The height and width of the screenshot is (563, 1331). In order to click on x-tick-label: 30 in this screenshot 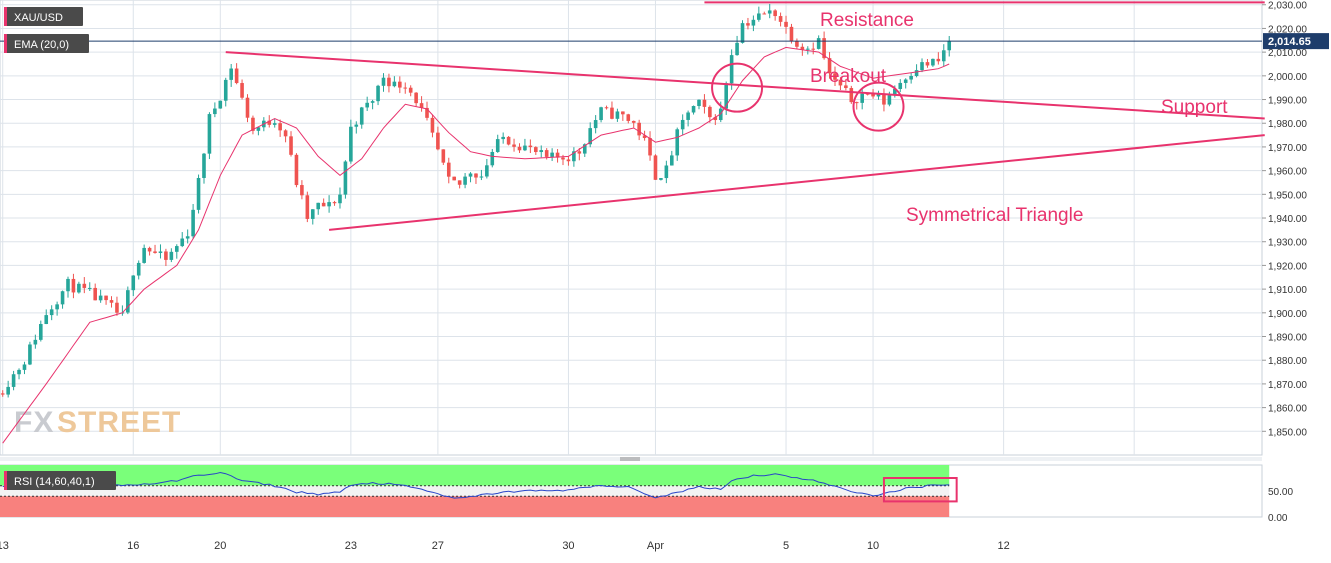, I will do `click(568, 546)`.